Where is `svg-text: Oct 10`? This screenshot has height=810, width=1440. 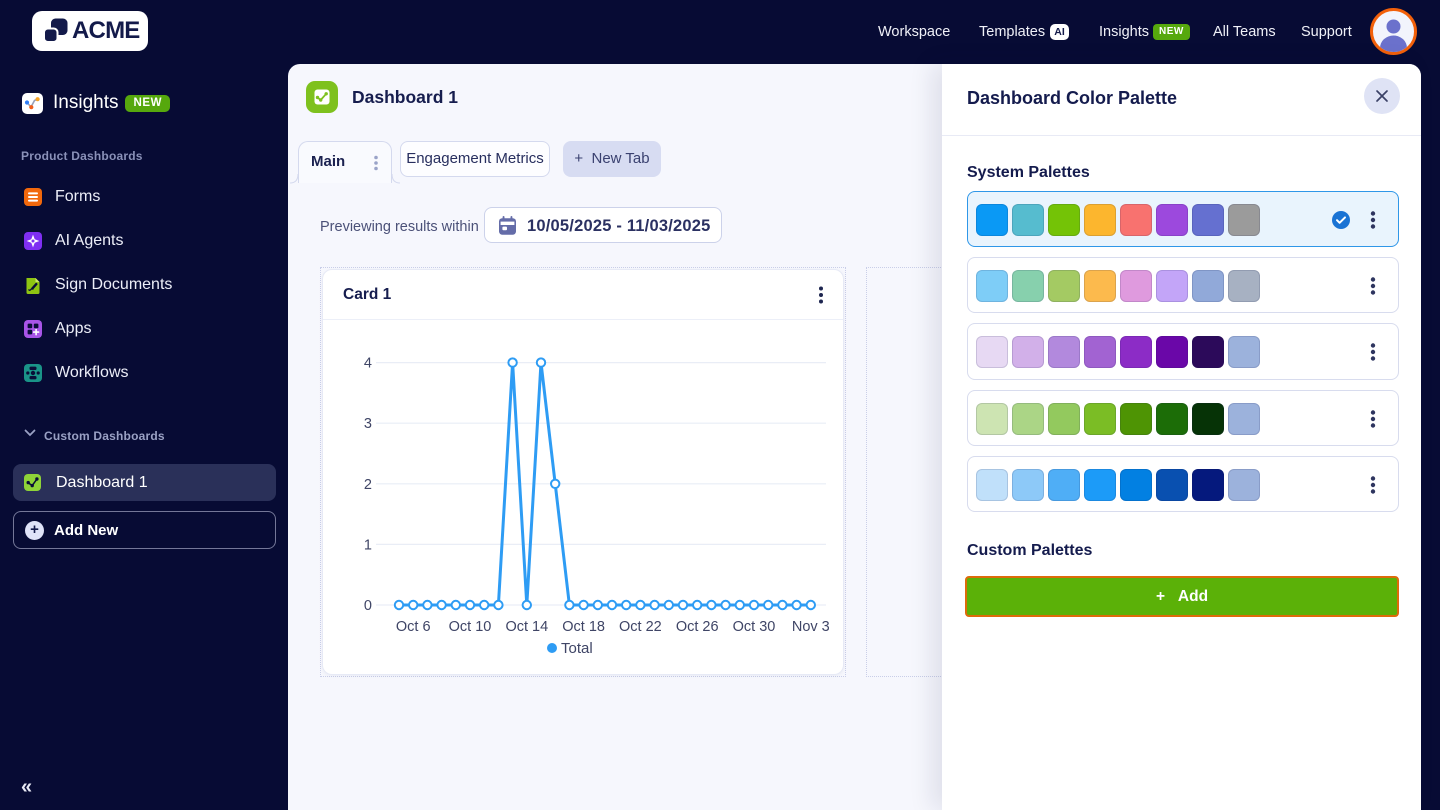
svg-text: Oct 10 is located at coordinates (470, 627).